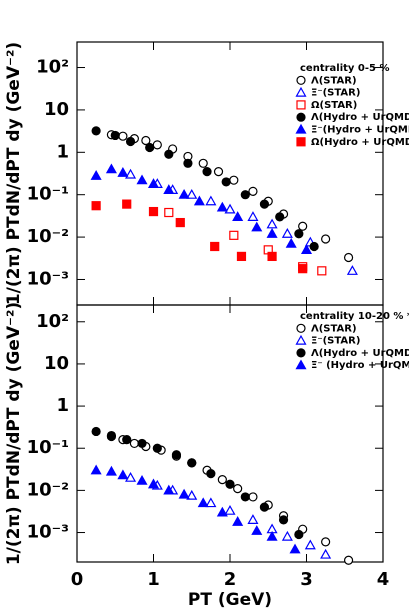 The width and height of the screenshot is (409, 612). I want to click on legend-label: Ω(STAR), so click(334, 105).